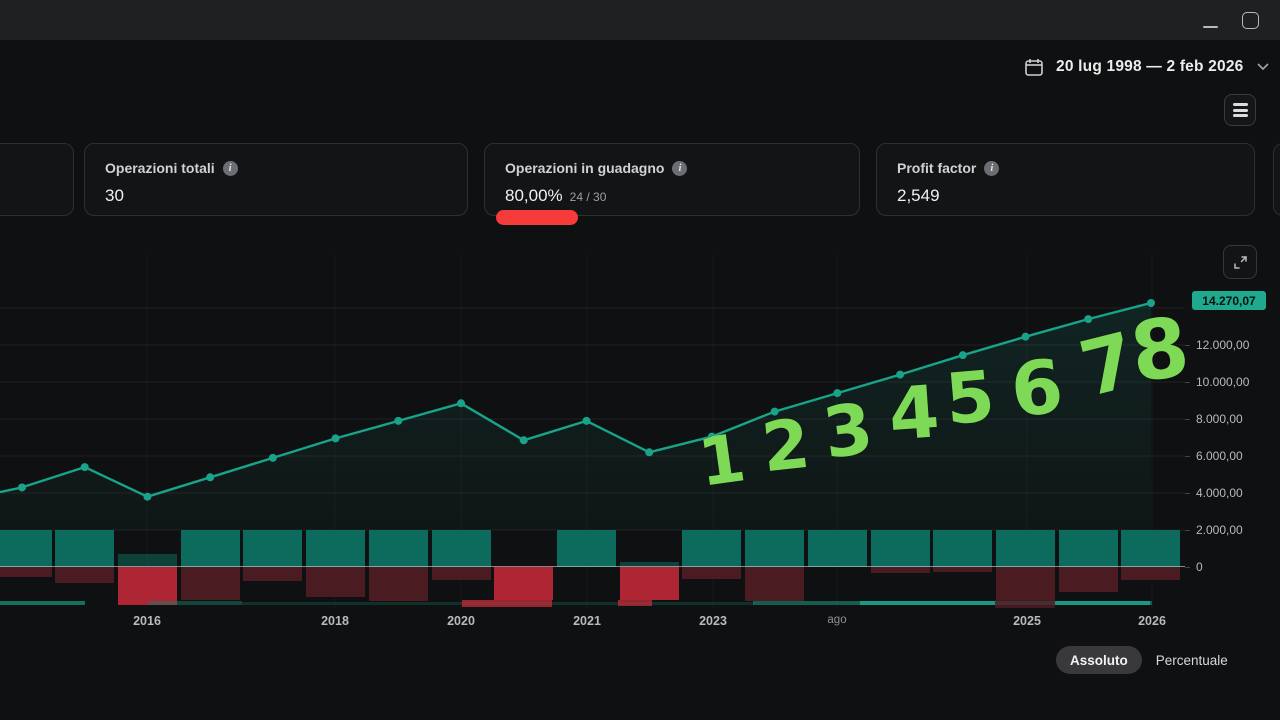 Image resolution: width=1280 pixels, height=720 pixels. Describe the element at coordinates (1240, 110) in the screenshot. I see `layout-menu-button` at that location.